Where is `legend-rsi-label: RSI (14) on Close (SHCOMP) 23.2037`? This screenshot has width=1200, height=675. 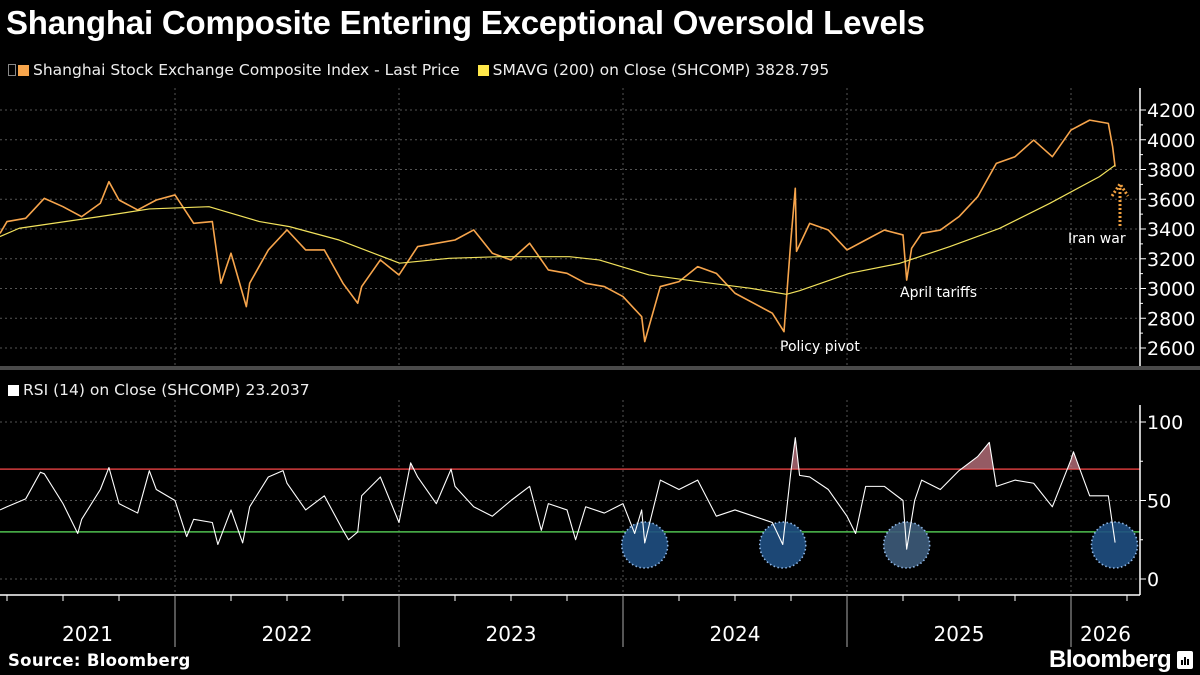
legend-rsi-label: RSI (14) on Close (SHCOMP) 23.2037 is located at coordinates (166, 390).